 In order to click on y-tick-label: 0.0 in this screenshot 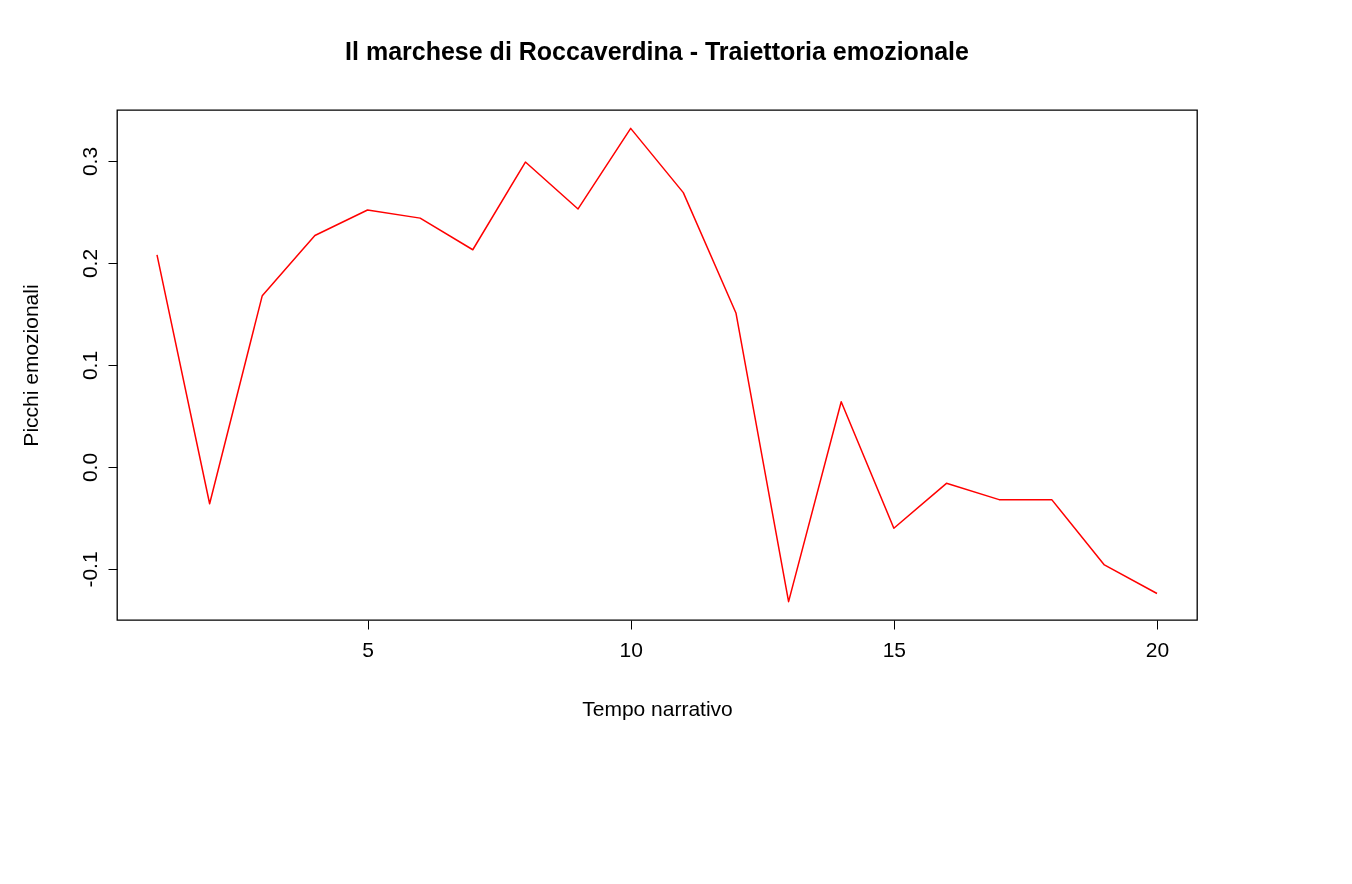, I will do `click(89, 467)`.